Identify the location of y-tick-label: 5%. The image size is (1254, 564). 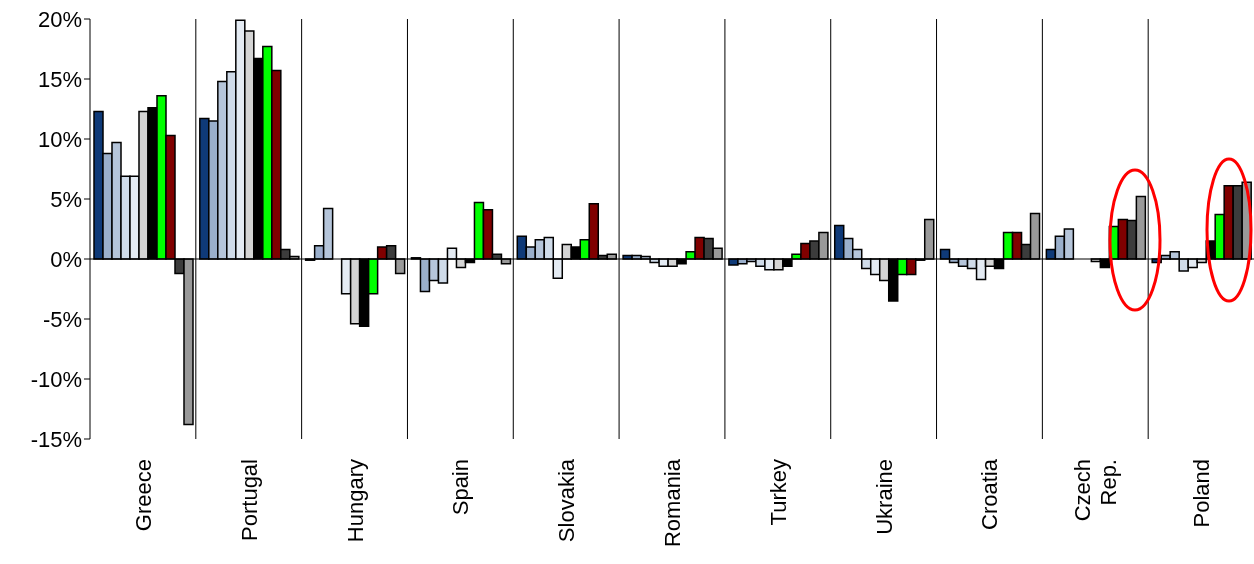
(66, 199).